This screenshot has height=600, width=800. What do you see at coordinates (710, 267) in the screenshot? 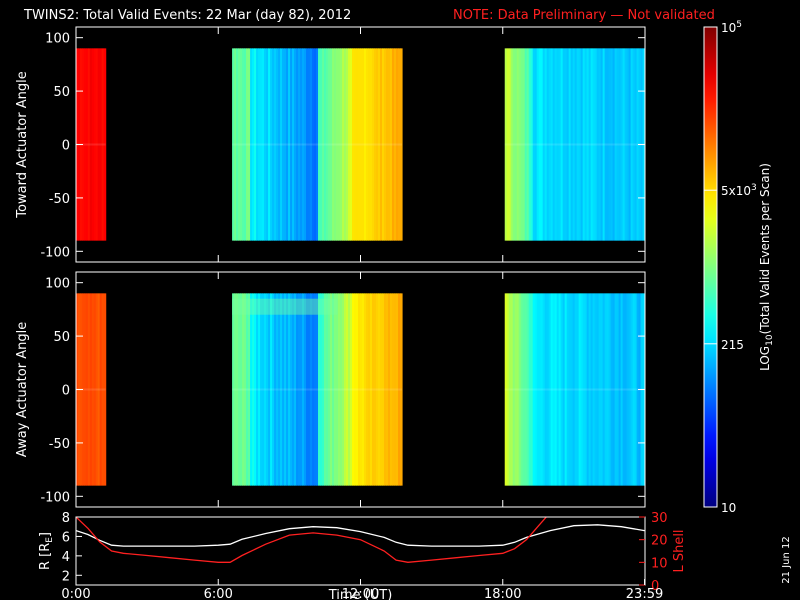
I see `colorbar` at bounding box center [710, 267].